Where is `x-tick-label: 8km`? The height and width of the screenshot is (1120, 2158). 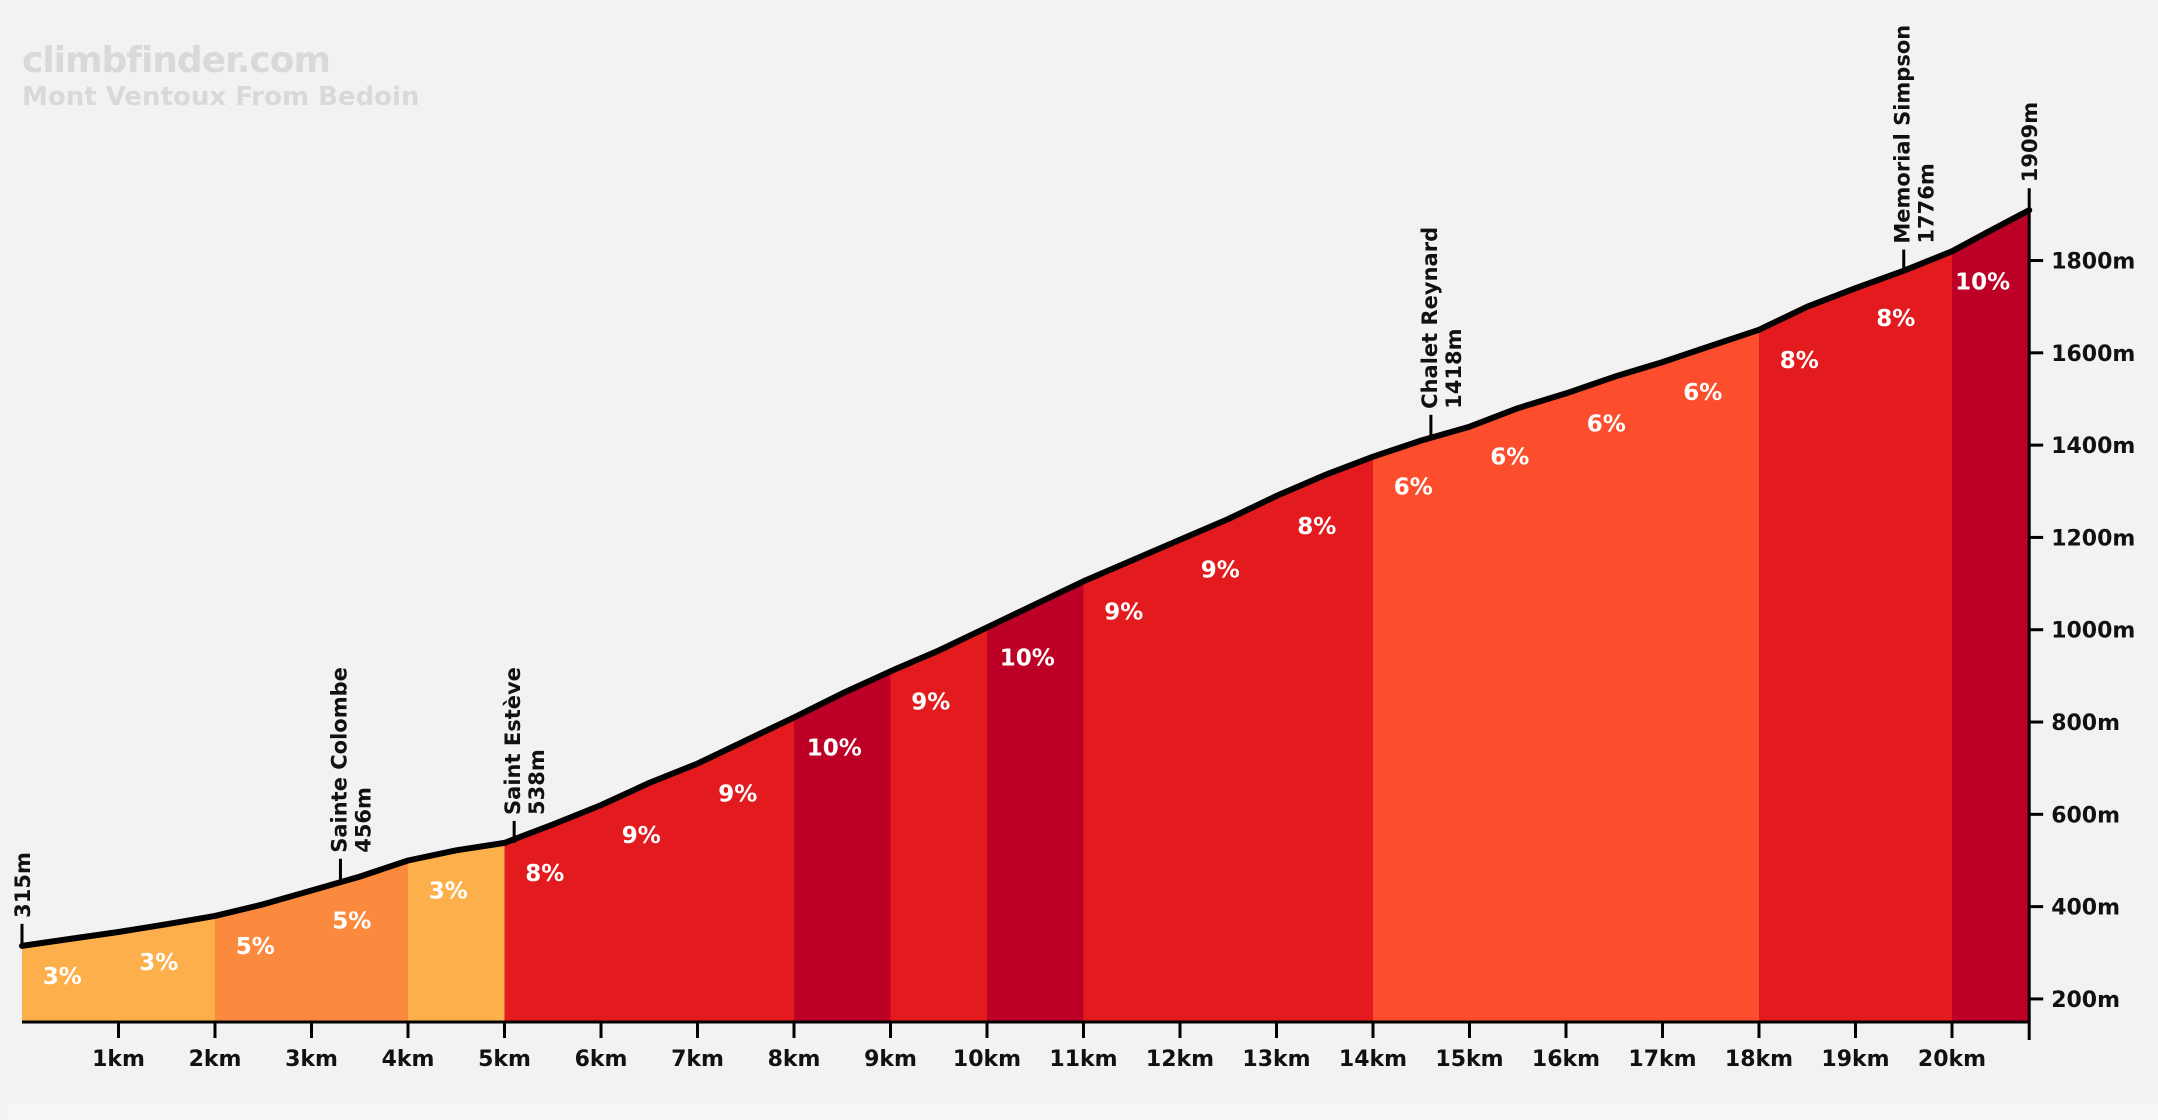
x-tick-label: 8km is located at coordinates (794, 1059).